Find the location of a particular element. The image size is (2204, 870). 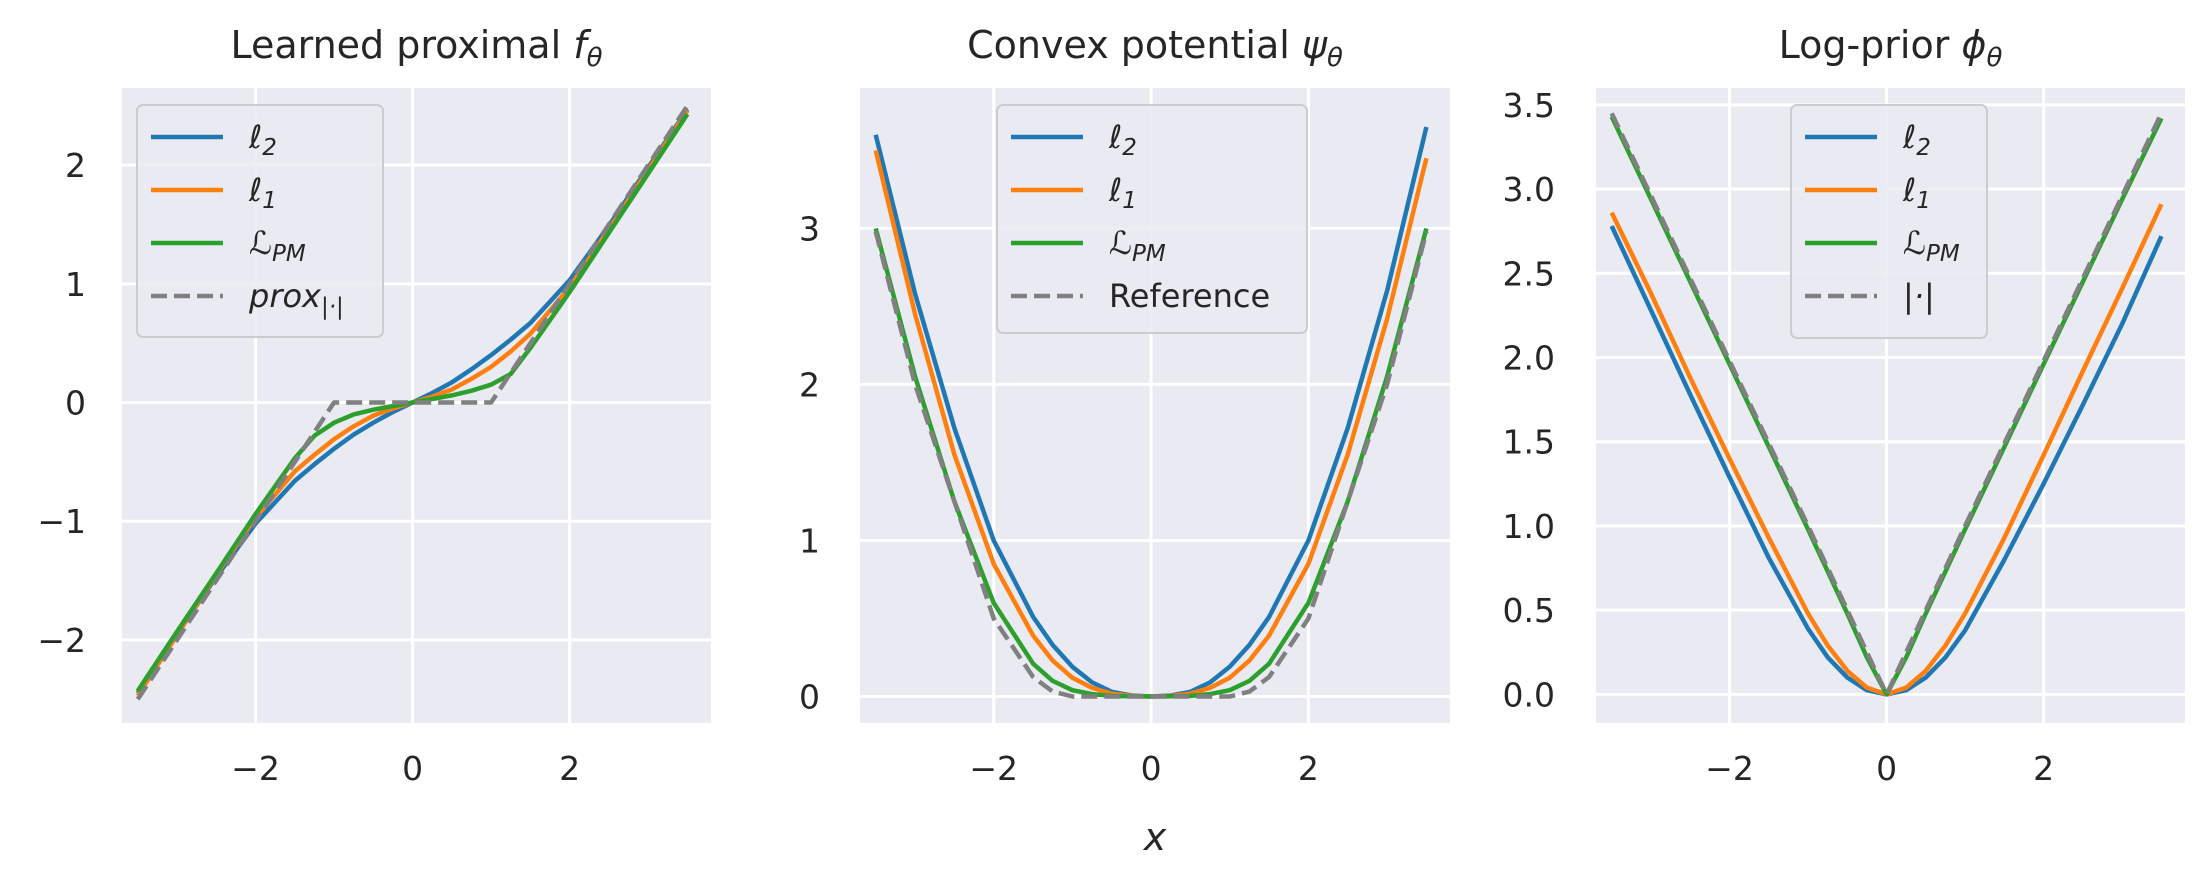

y-tick-label: 0.5 is located at coordinates (1529, 610).